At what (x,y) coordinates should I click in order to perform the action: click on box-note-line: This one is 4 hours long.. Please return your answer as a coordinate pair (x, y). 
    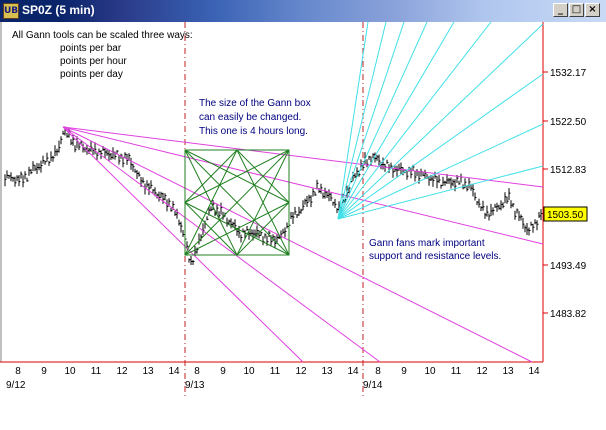
    Looking at the image, I should click on (253, 131).